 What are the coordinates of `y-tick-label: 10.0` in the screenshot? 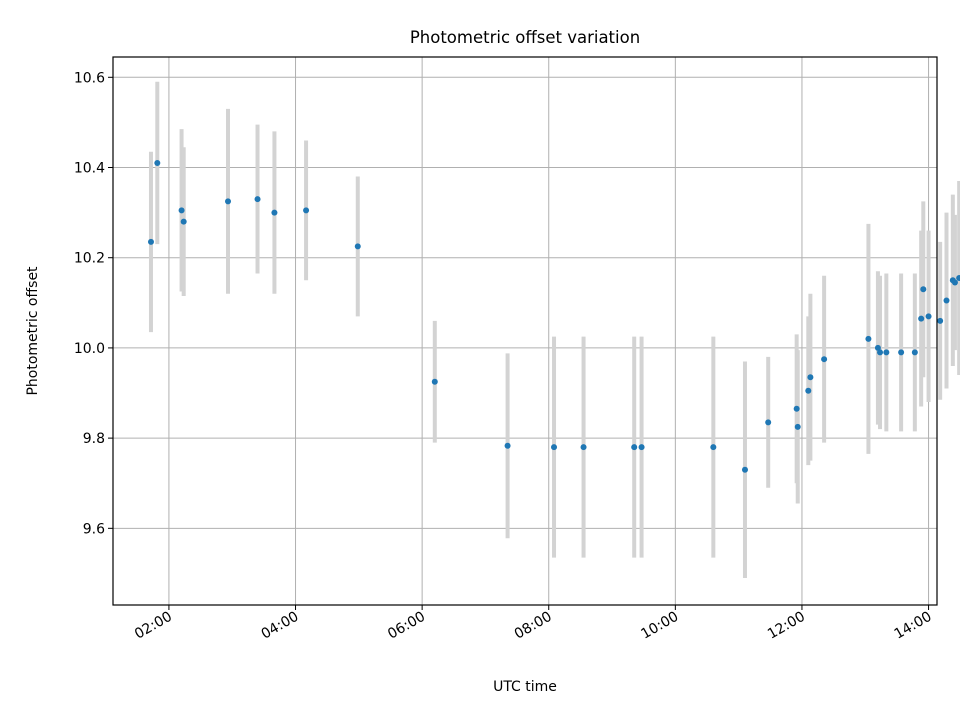 It's located at (89, 349).